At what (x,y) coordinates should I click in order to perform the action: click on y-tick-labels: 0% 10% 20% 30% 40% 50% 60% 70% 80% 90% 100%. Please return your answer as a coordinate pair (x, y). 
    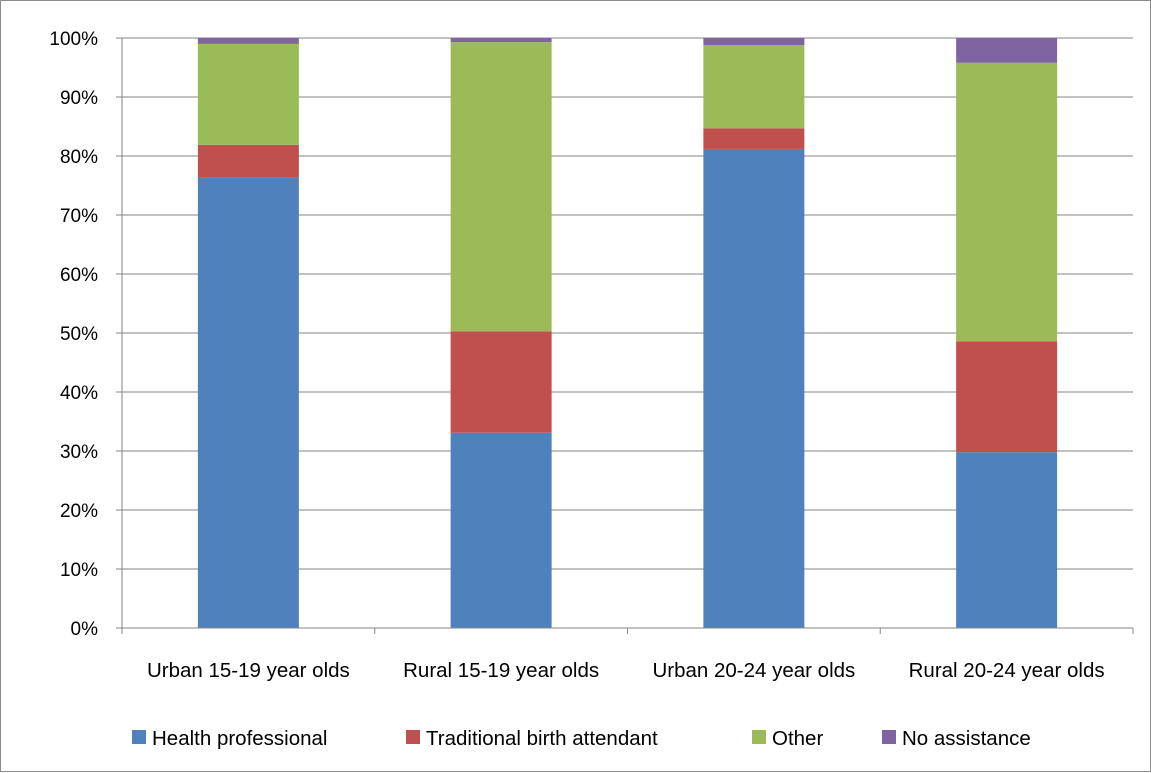
    Looking at the image, I should click on (73, 334).